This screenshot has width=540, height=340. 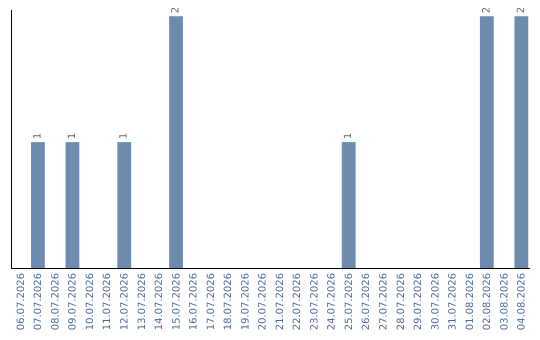 I want to click on x-tick-label: 20.07.2026, so click(x=263, y=301).